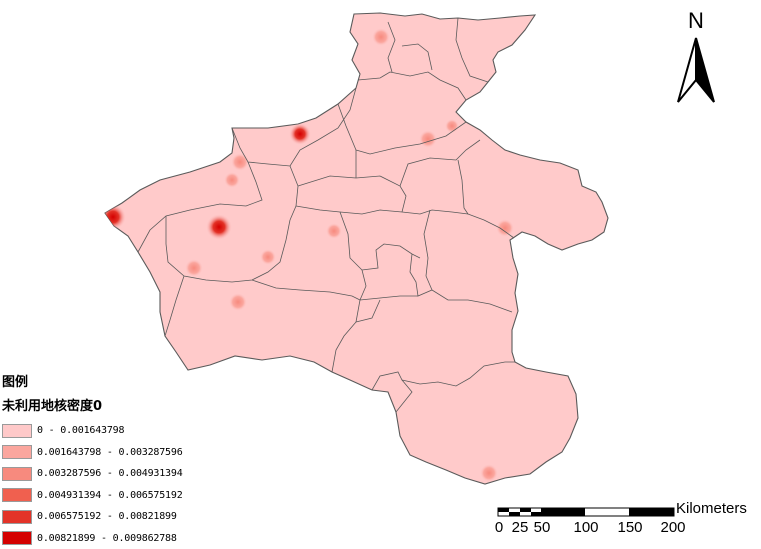 The height and width of the screenshot is (549, 761). I want to click on north-arrow: N, so click(696, 56).